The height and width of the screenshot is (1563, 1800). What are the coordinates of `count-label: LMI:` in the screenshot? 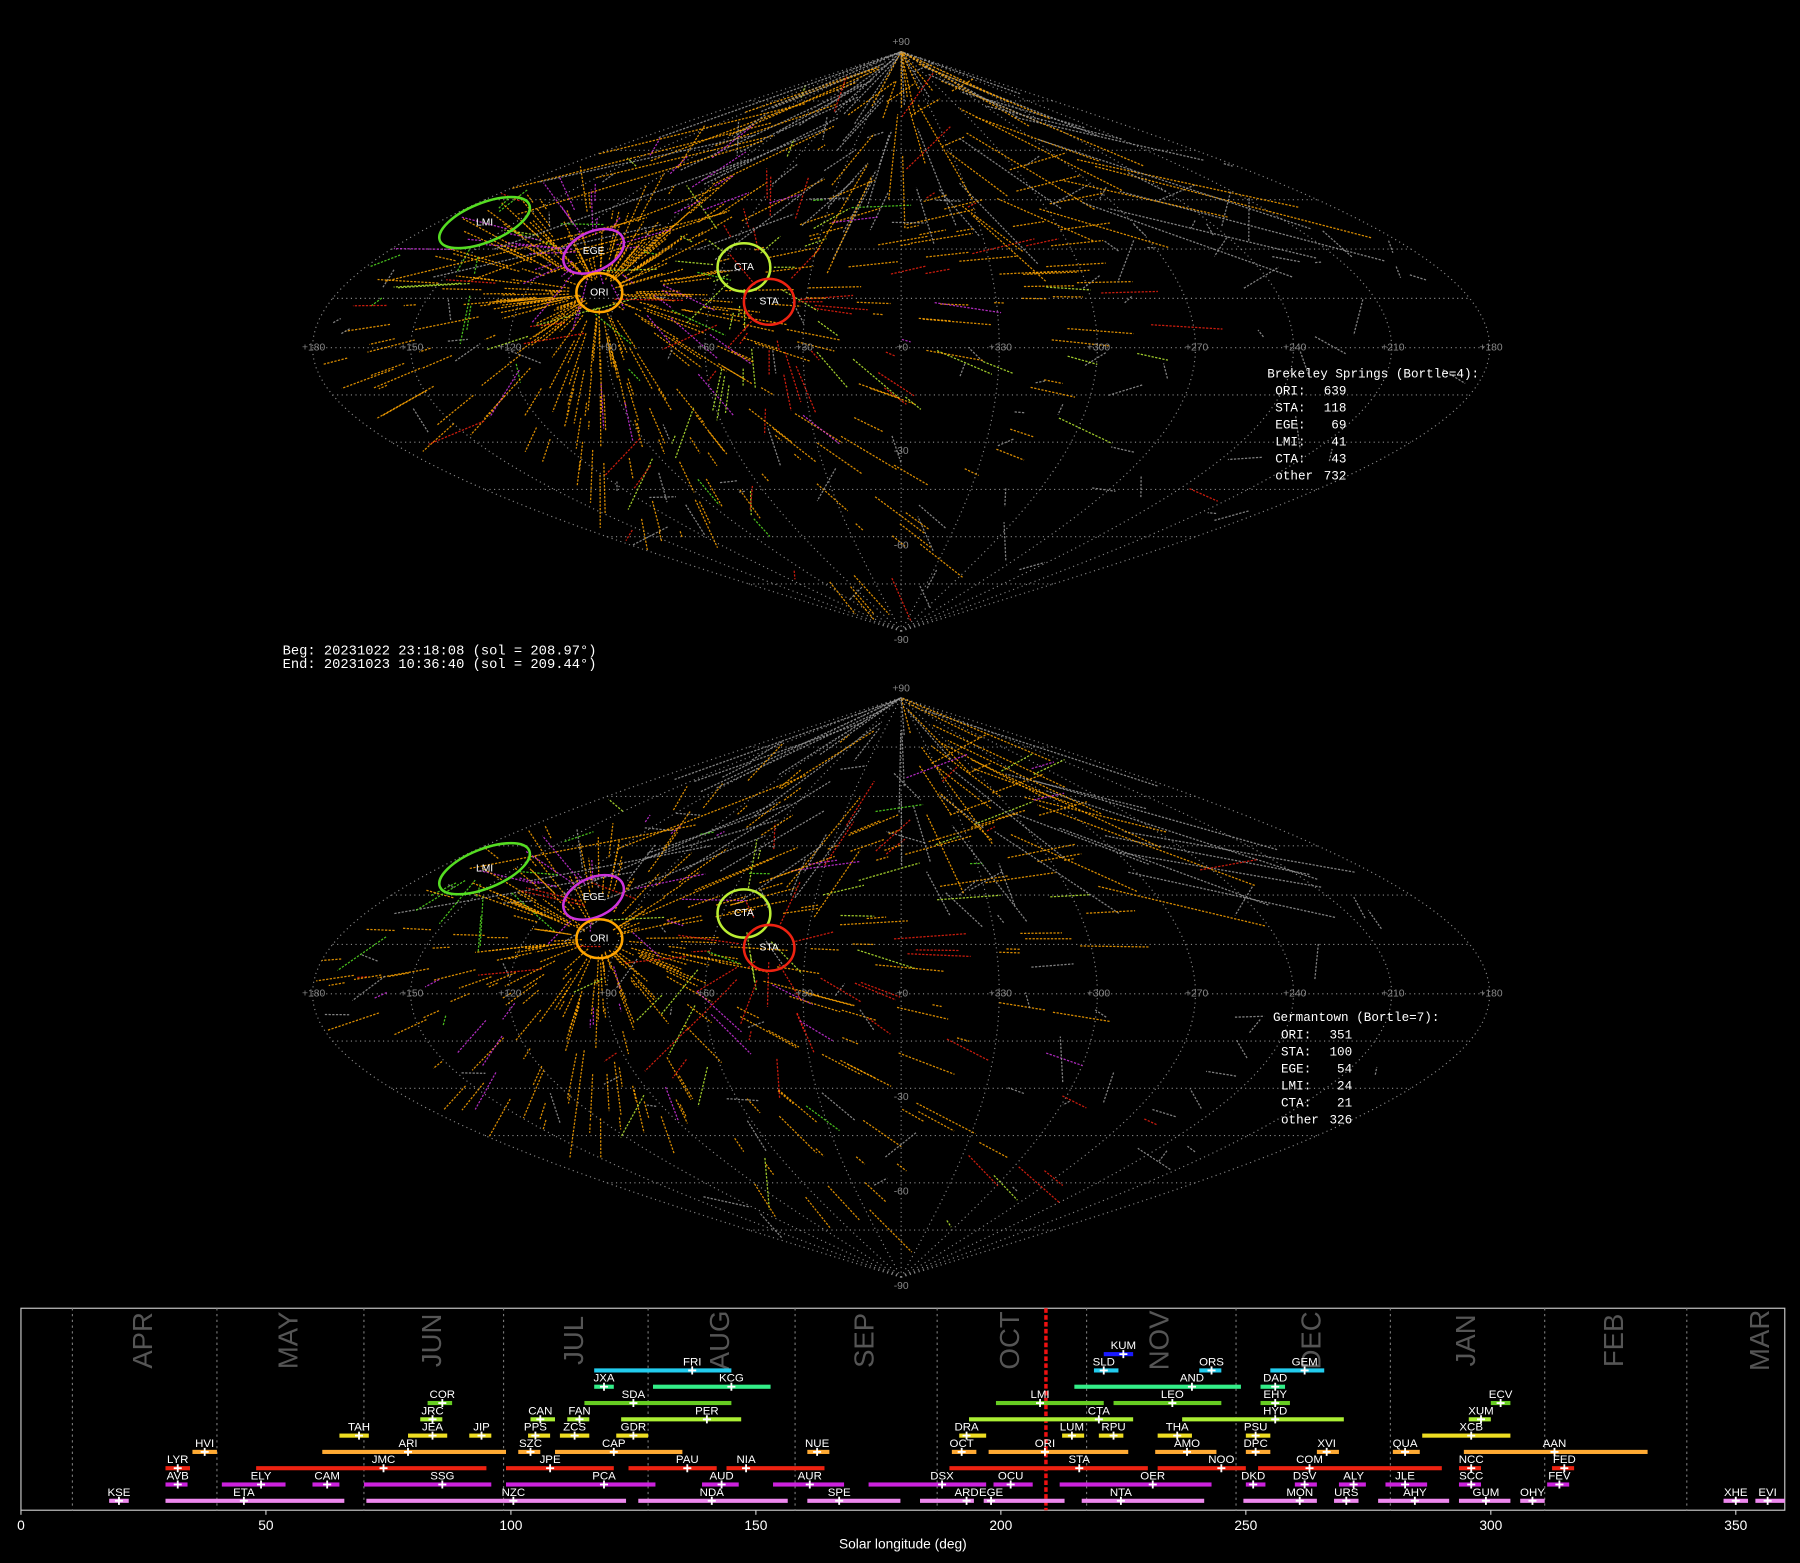 It's located at (1290, 442).